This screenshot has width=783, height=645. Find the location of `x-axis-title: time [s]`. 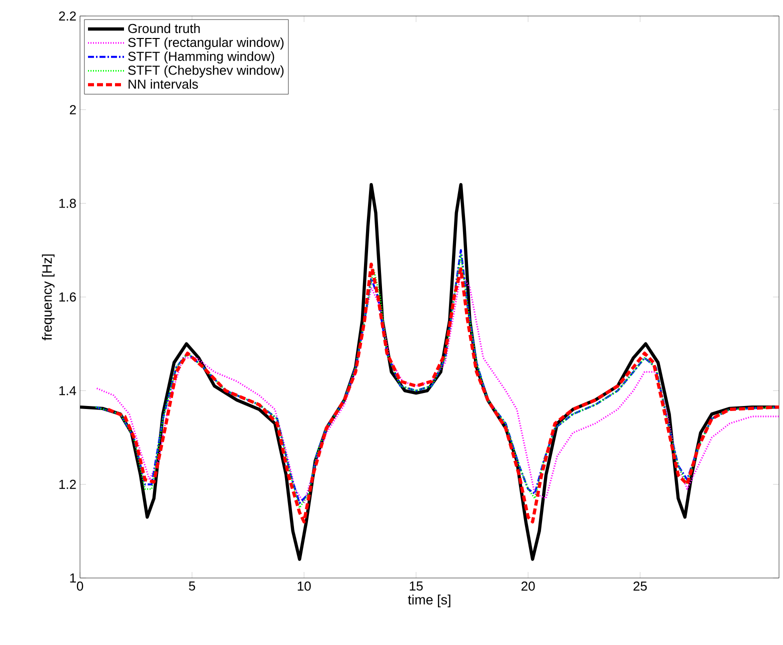

x-axis-title: time [s] is located at coordinates (429, 601).